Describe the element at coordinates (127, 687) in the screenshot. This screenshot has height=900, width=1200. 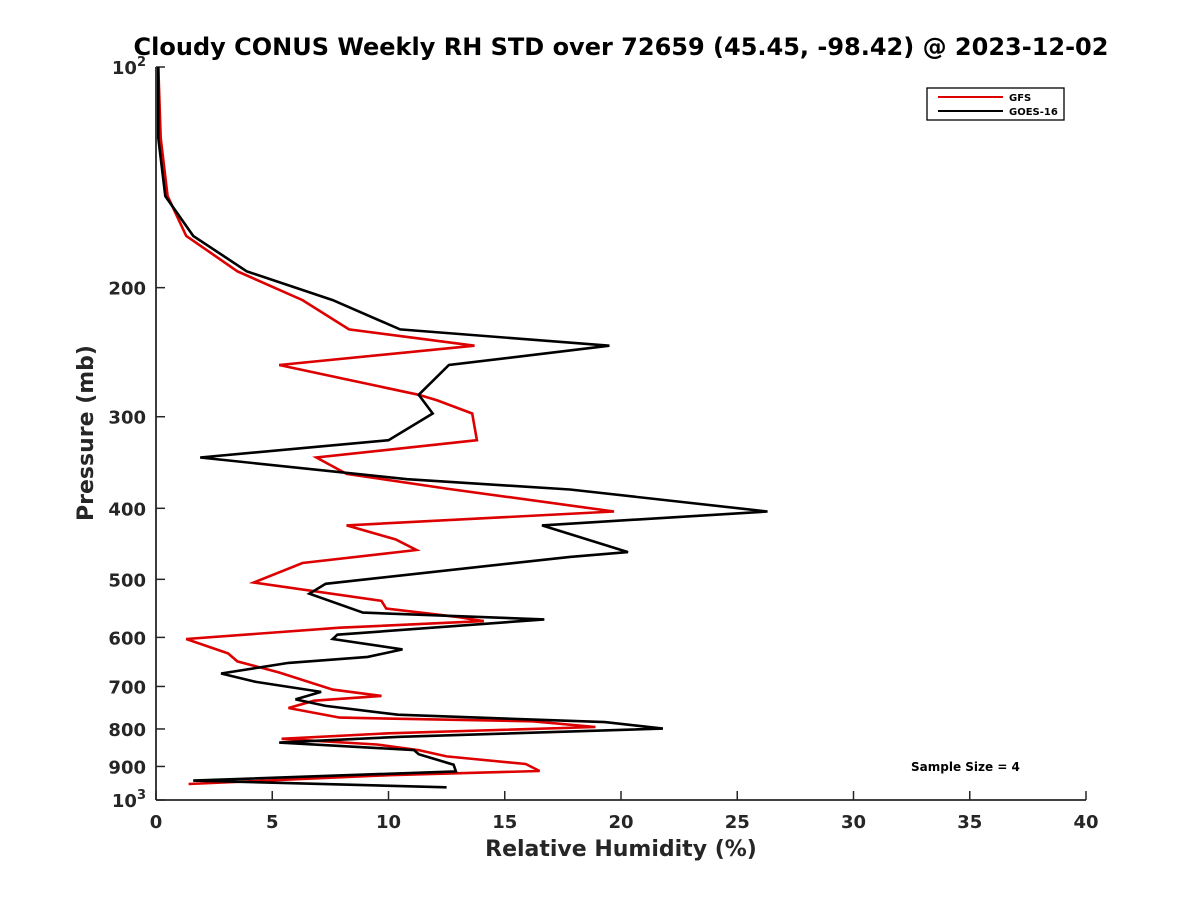
I see `y-tick-label: 700` at that location.